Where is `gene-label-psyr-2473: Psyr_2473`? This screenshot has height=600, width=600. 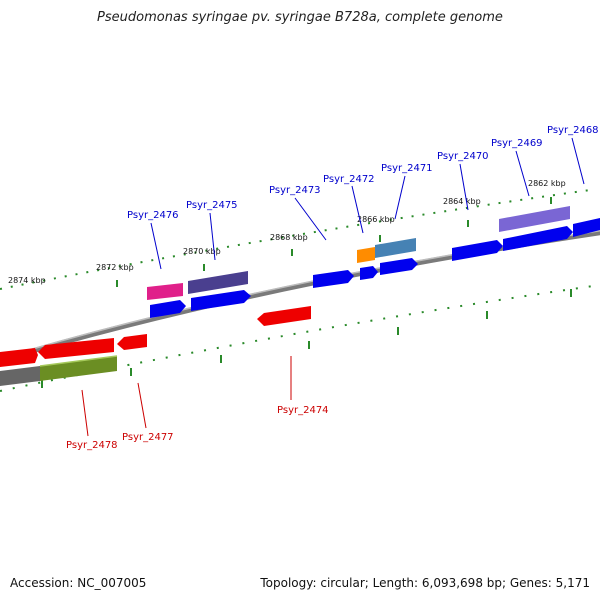 gene-label-psyr-2473: Psyr_2473 is located at coordinates (295, 190).